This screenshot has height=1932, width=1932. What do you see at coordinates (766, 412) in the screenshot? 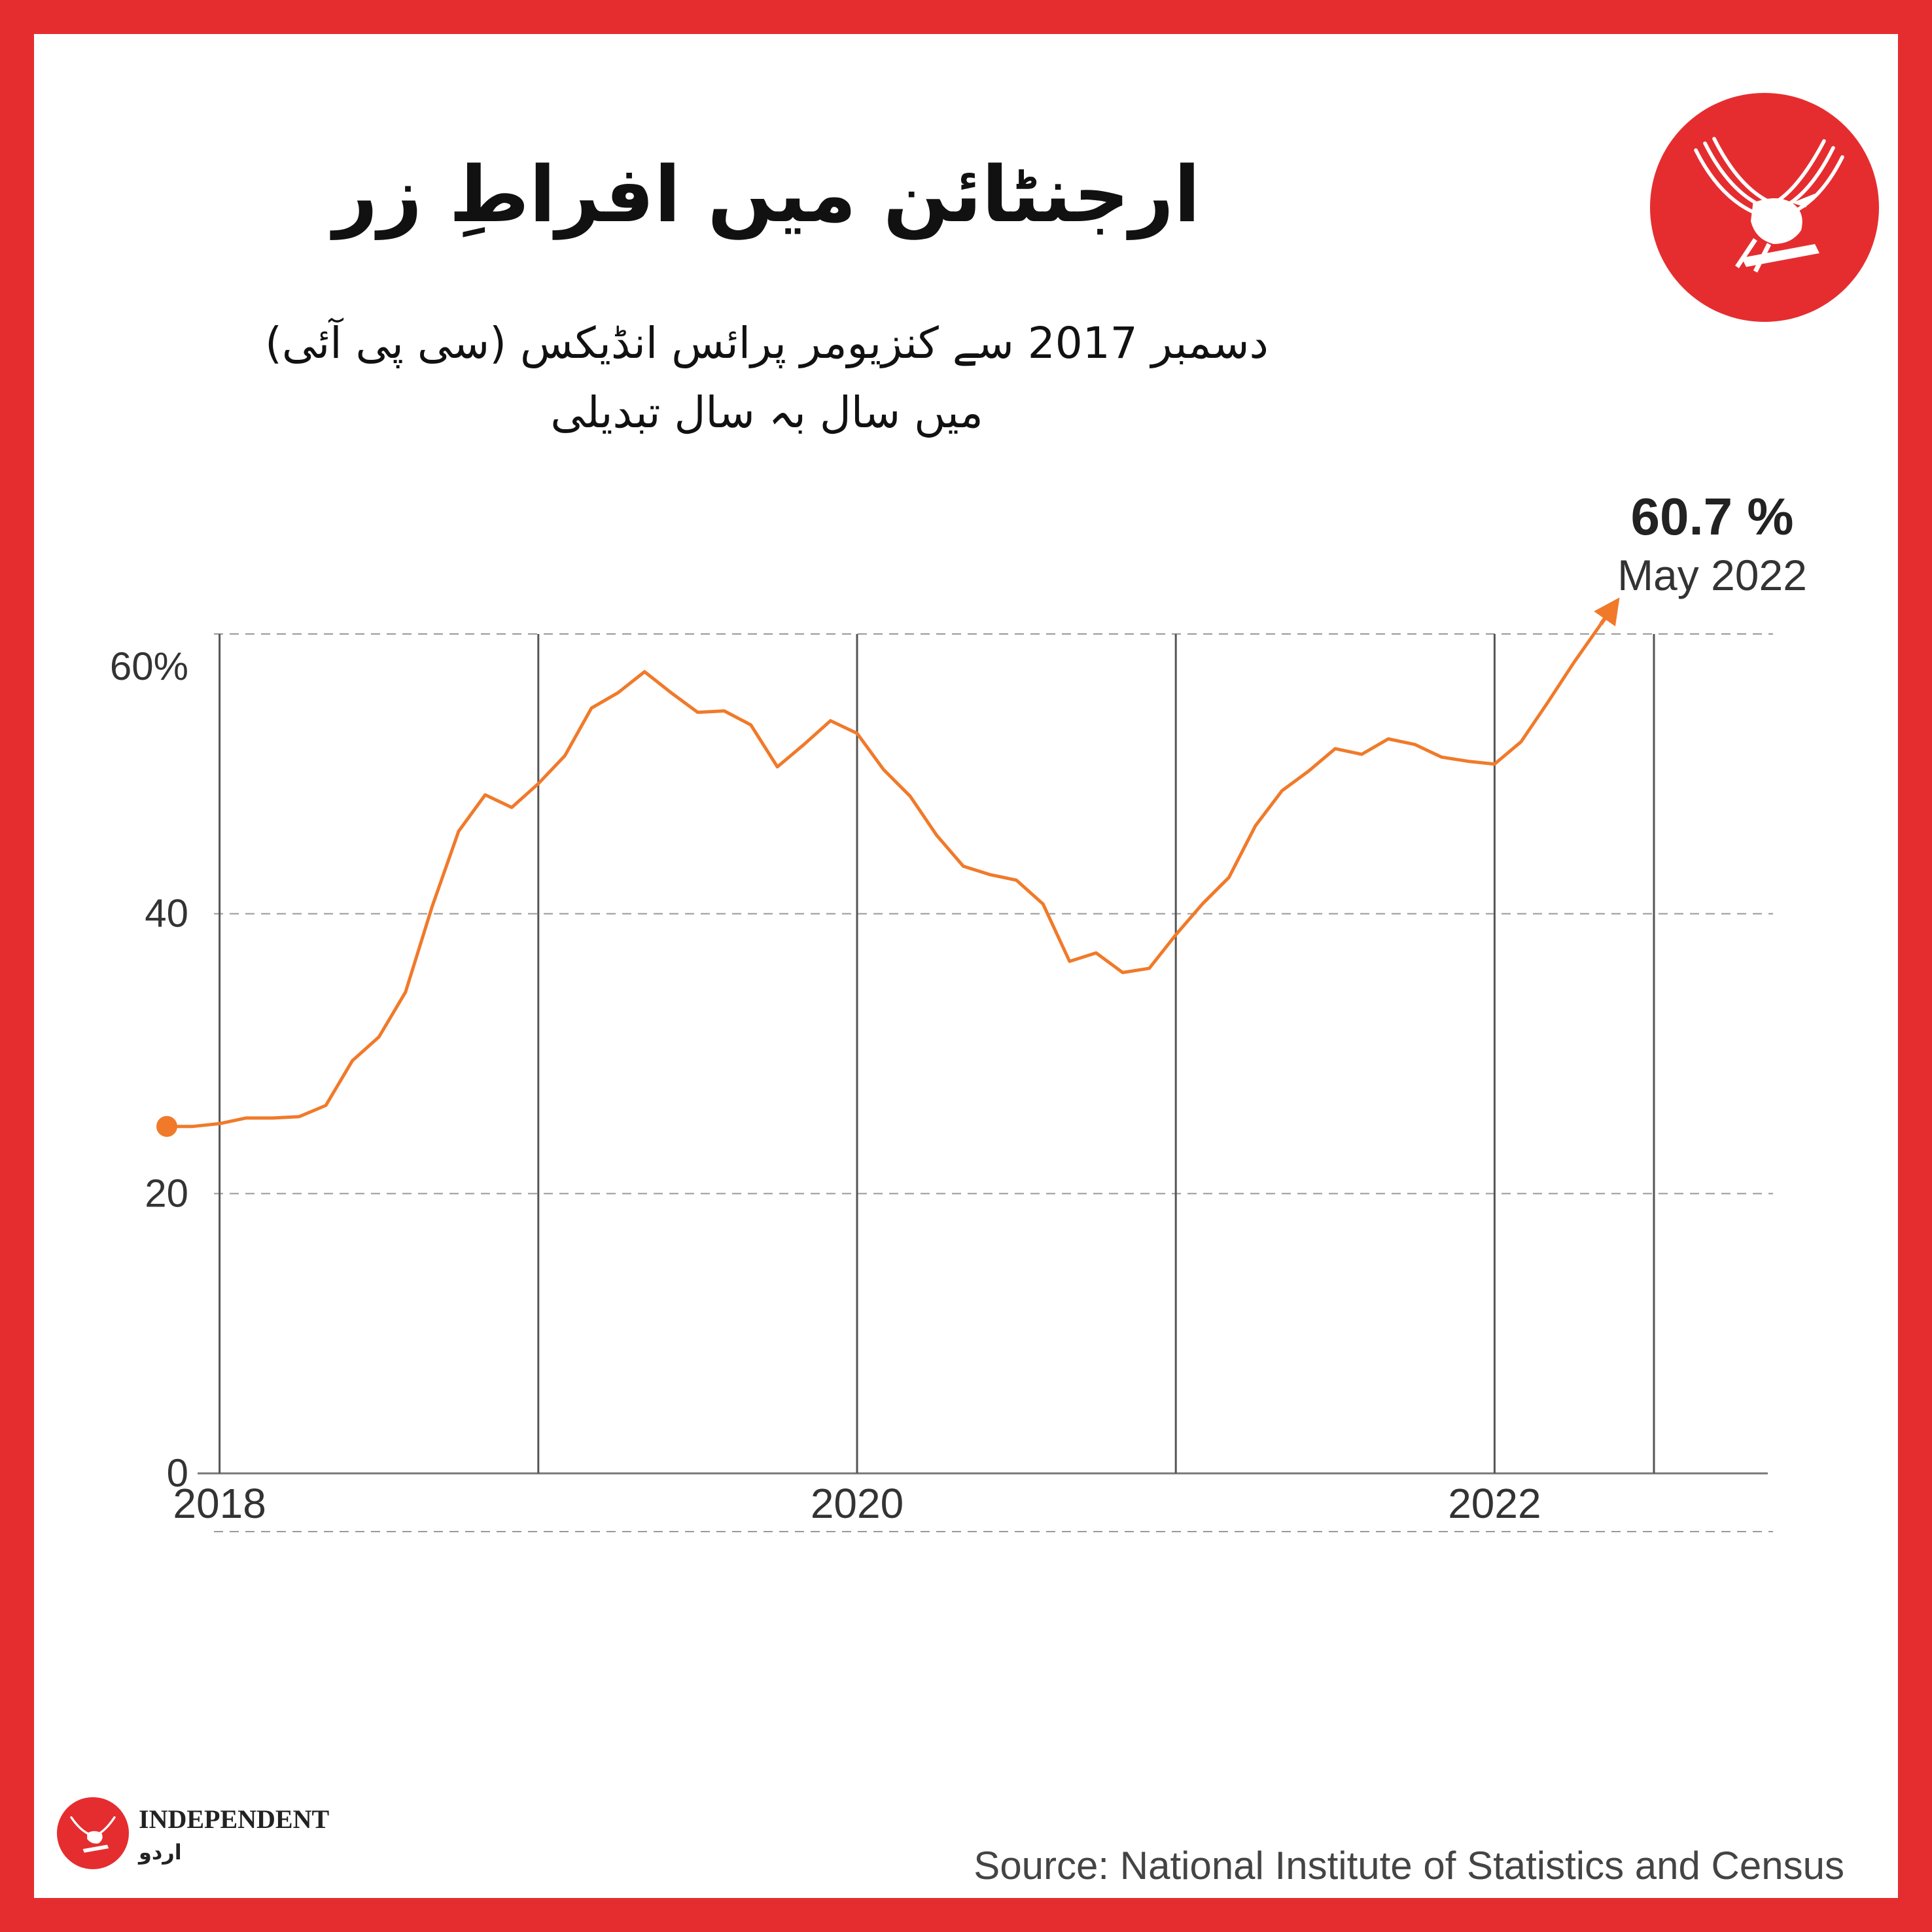
I see `subtitle-line-2: میں سال بہ سال تبدیلی` at bounding box center [766, 412].